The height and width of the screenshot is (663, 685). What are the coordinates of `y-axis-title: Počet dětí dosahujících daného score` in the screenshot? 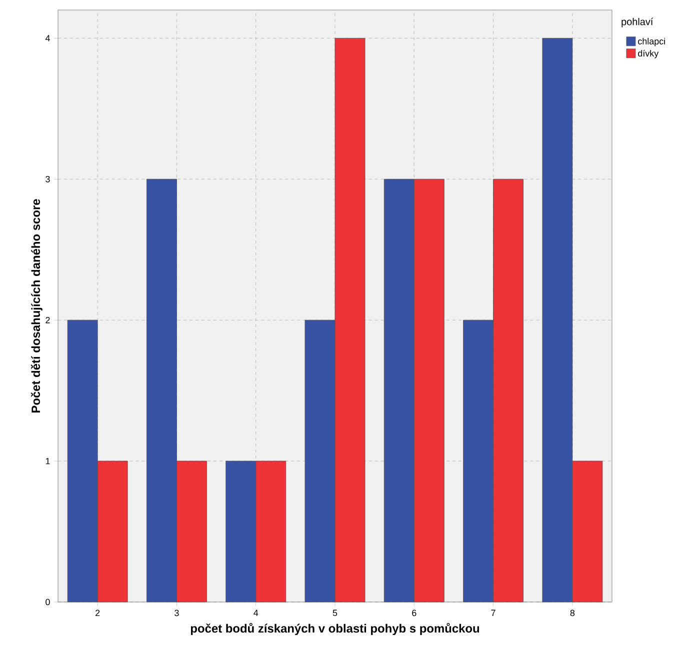 It's located at (36, 305).